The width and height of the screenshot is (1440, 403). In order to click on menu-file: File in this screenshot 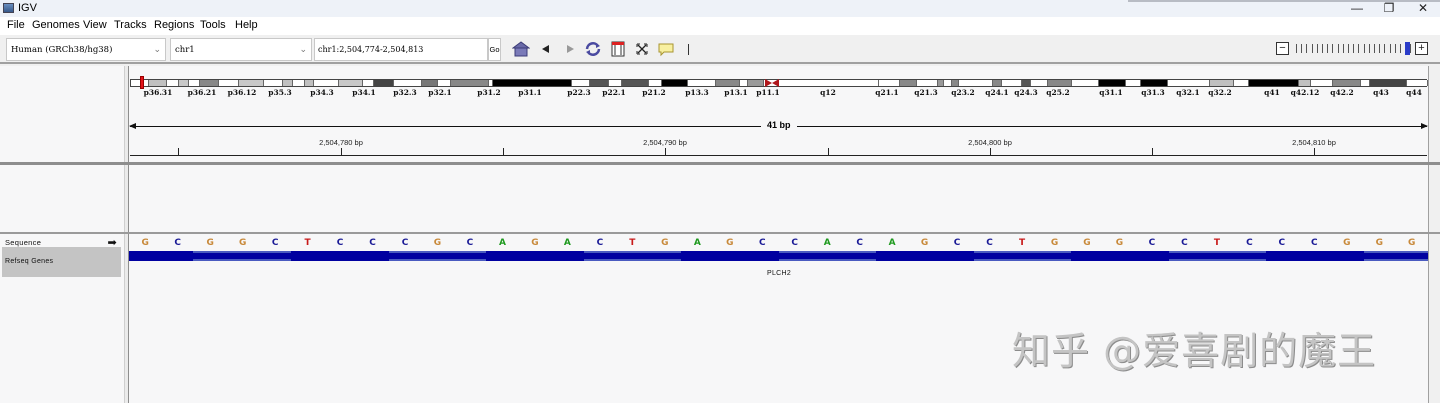, I will do `click(16, 25)`.